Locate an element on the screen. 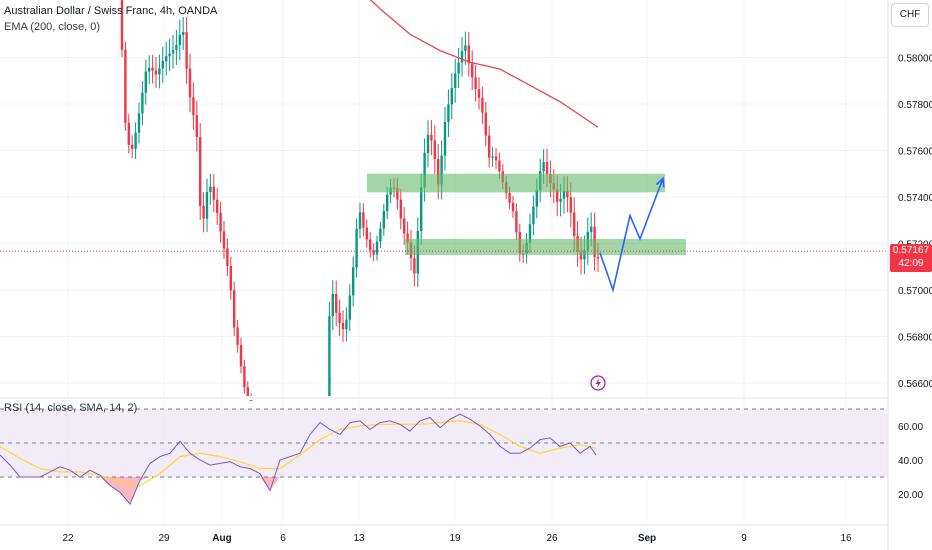 This screenshot has height=550, width=932. rsi-tick-label: 60.00 is located at coordinates (910, 427).